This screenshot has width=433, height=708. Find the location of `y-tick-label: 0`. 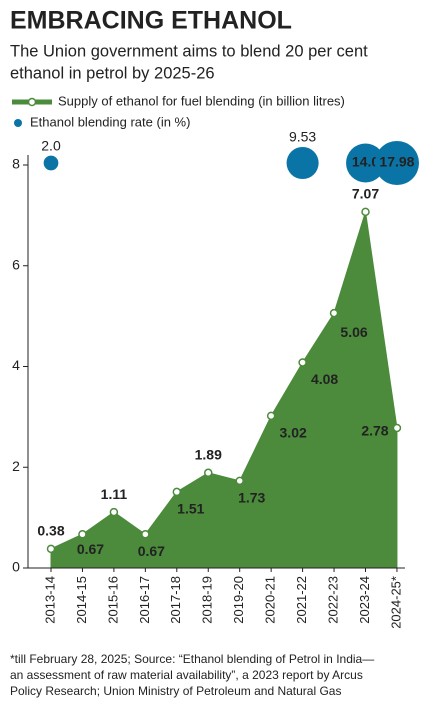

y-tick-label: 0 is located at coordinates (16, 567).